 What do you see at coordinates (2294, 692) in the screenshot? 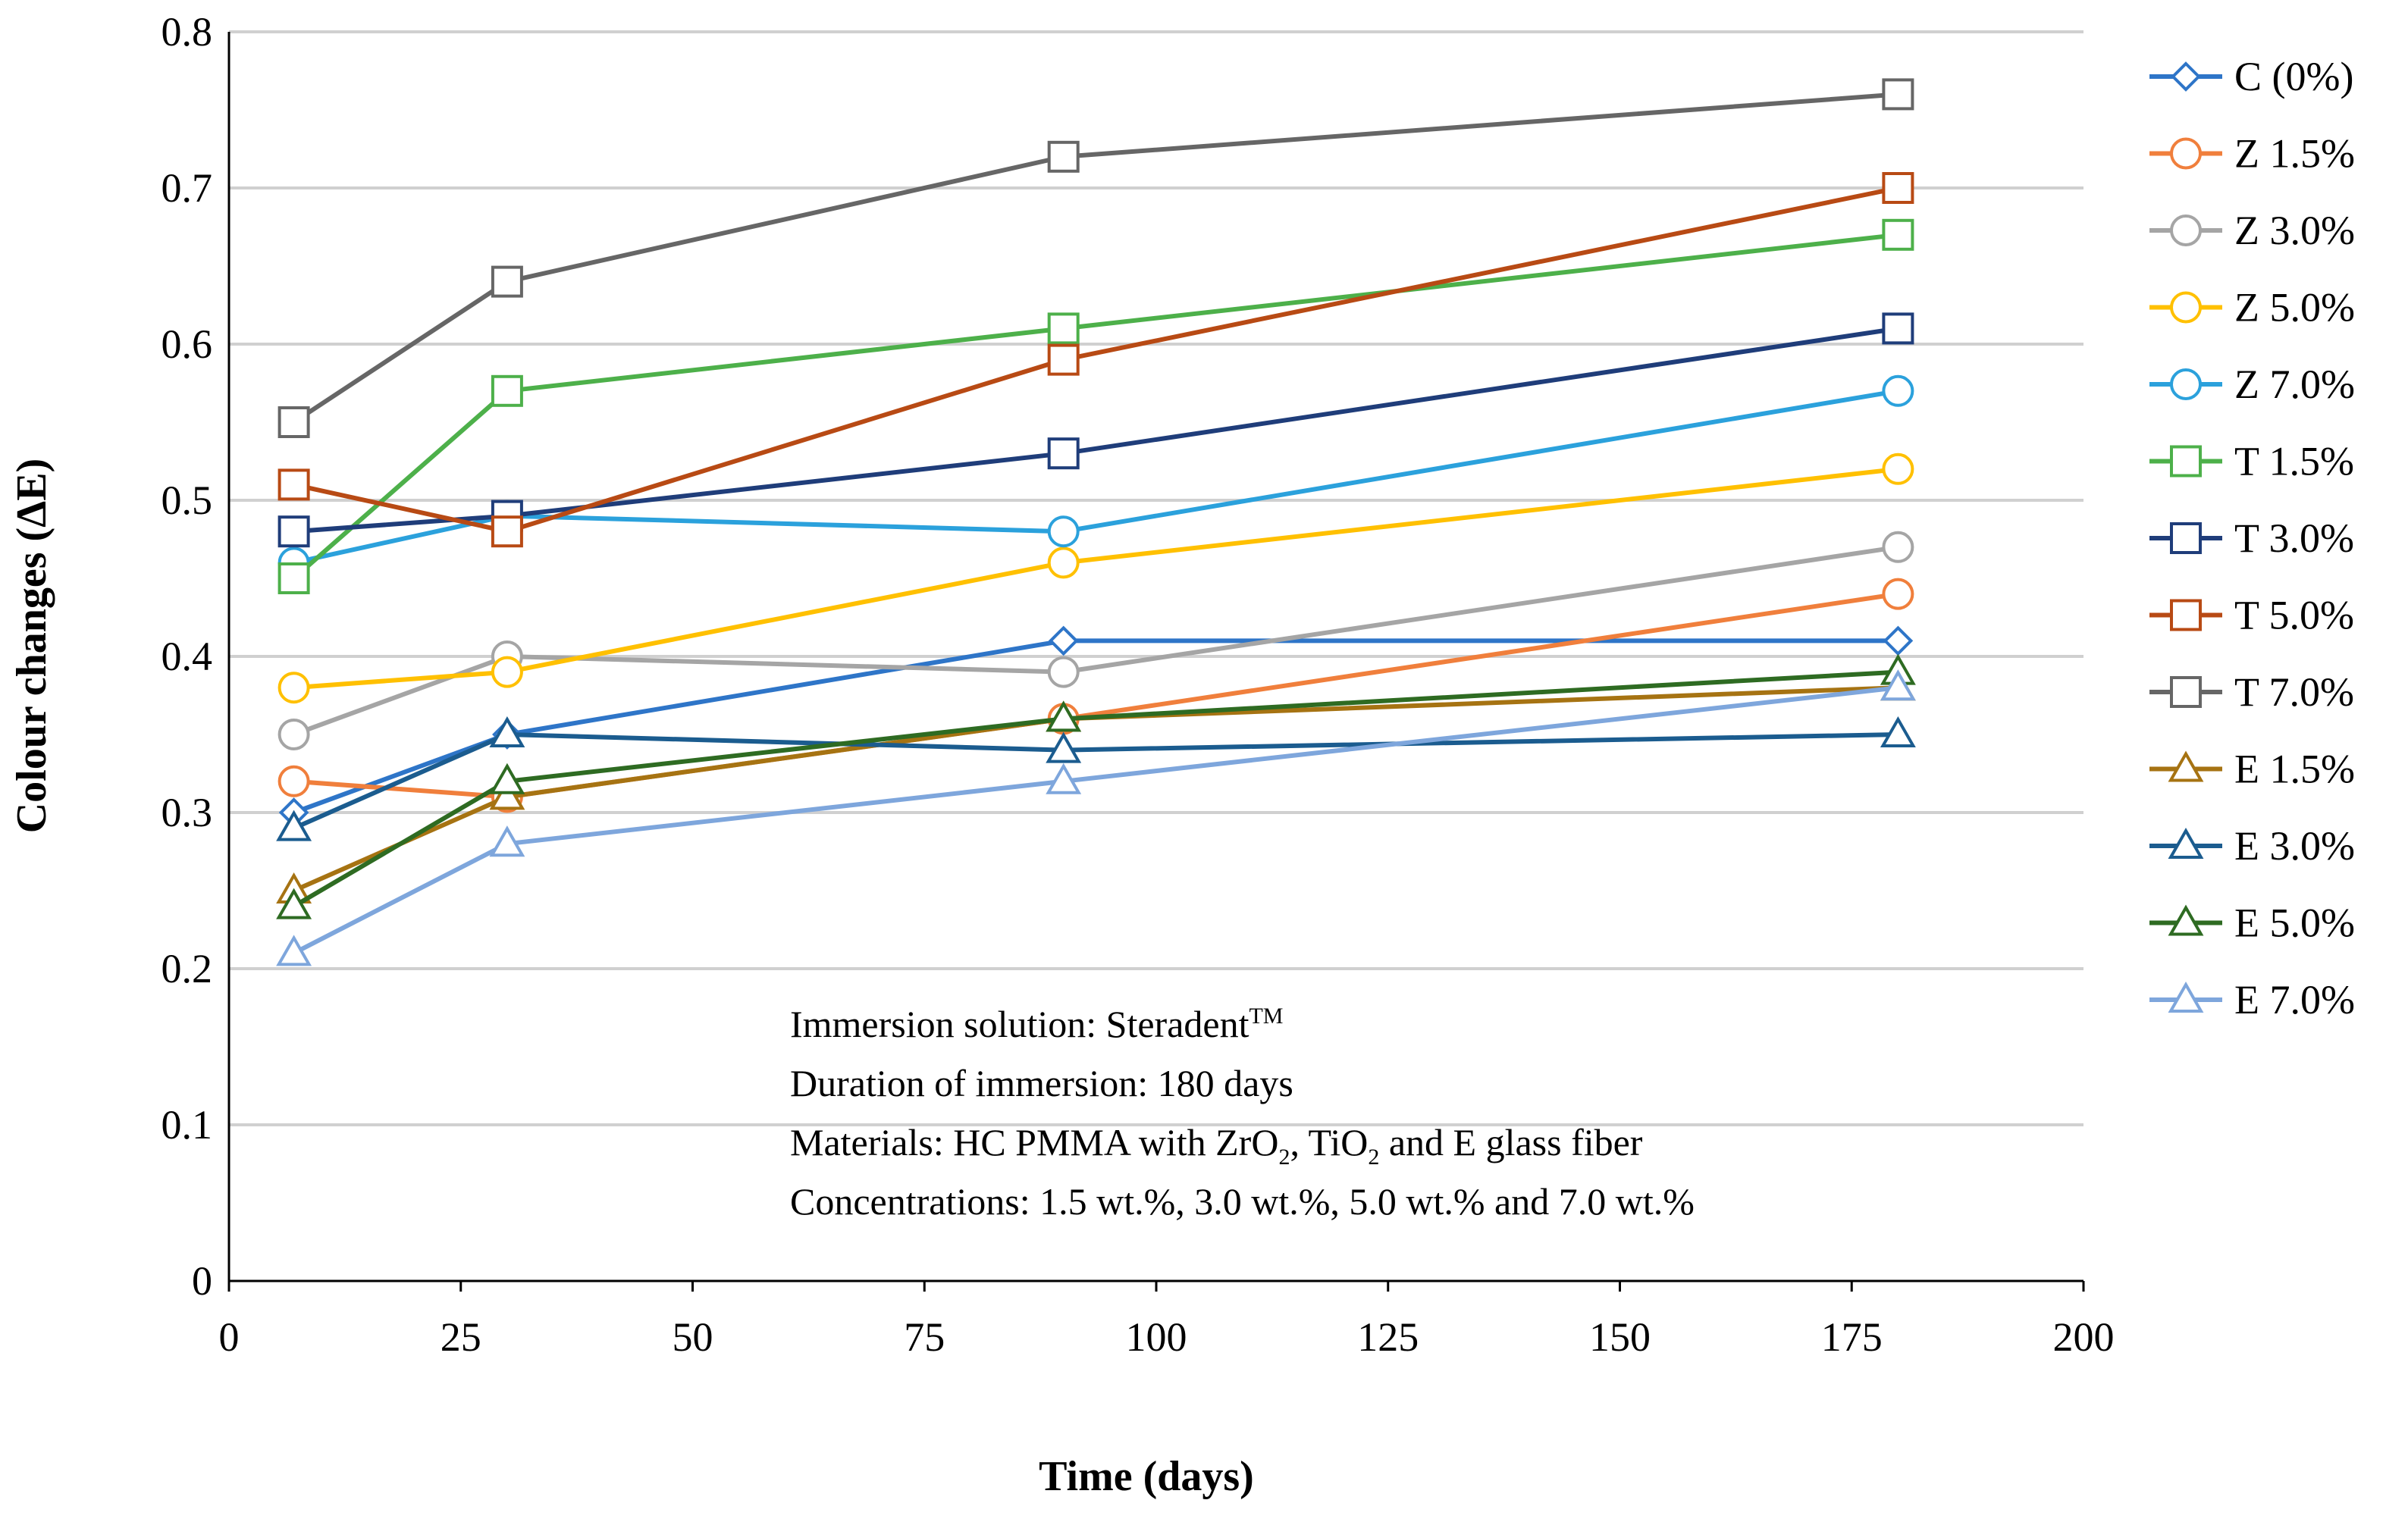
I see `legend-label: T 7.0%` at bounding box center [2294, 692].